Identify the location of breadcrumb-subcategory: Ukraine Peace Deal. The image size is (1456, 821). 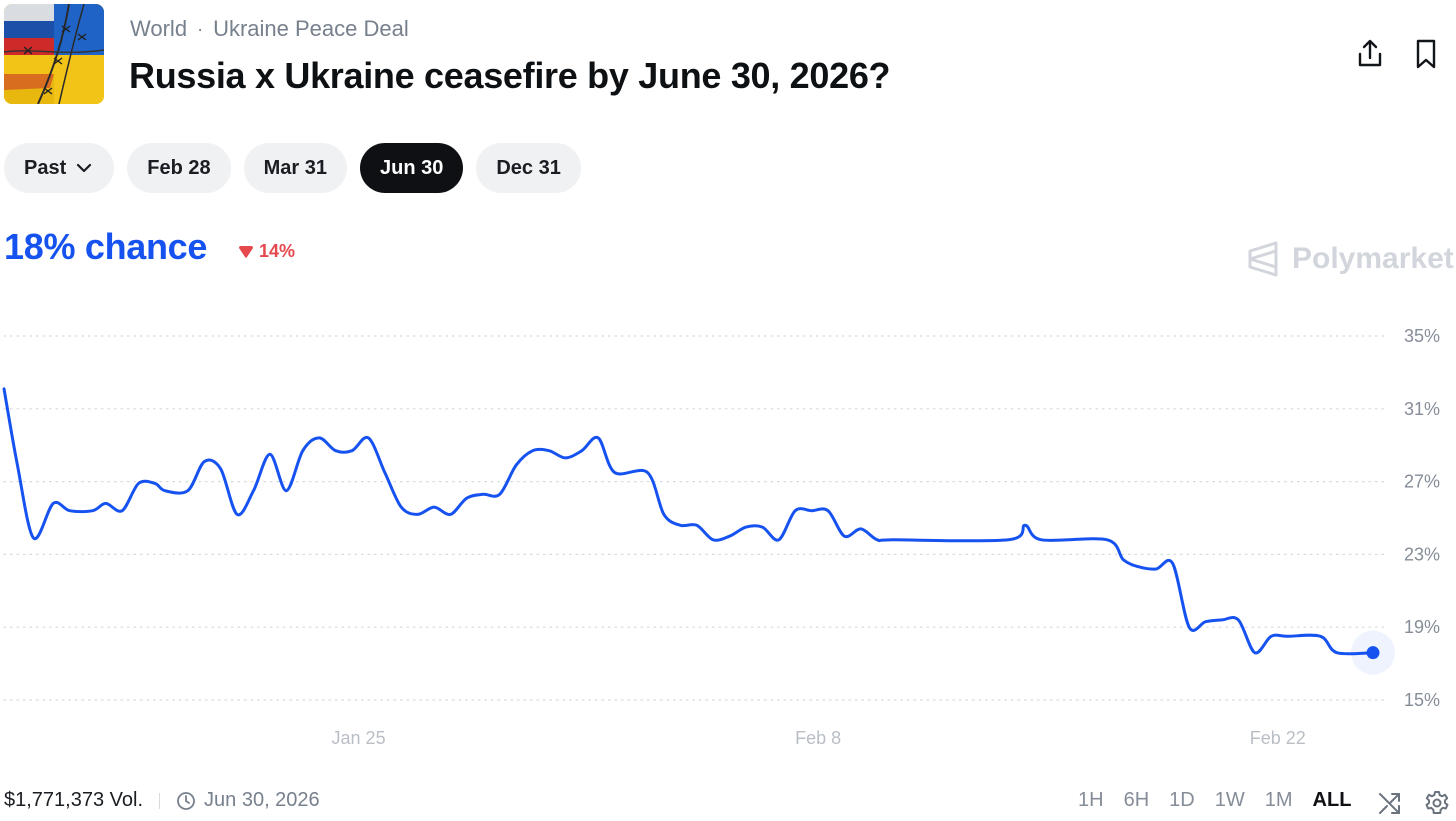
(311, 28).